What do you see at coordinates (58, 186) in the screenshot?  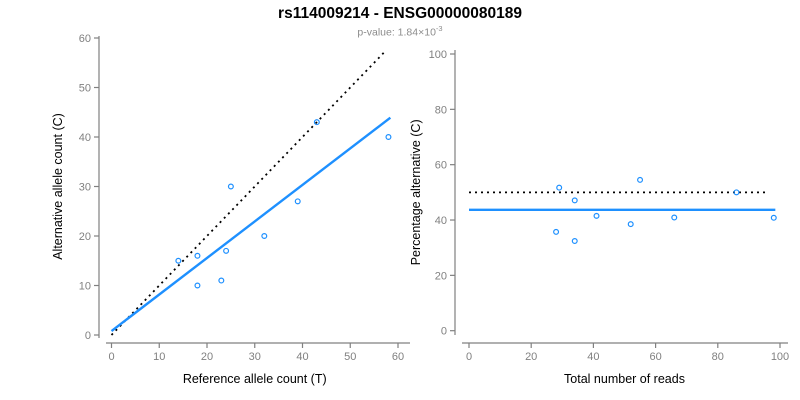 I see `y-axis-title: Alternative allele count (C)` at bounding box center [58, 186].